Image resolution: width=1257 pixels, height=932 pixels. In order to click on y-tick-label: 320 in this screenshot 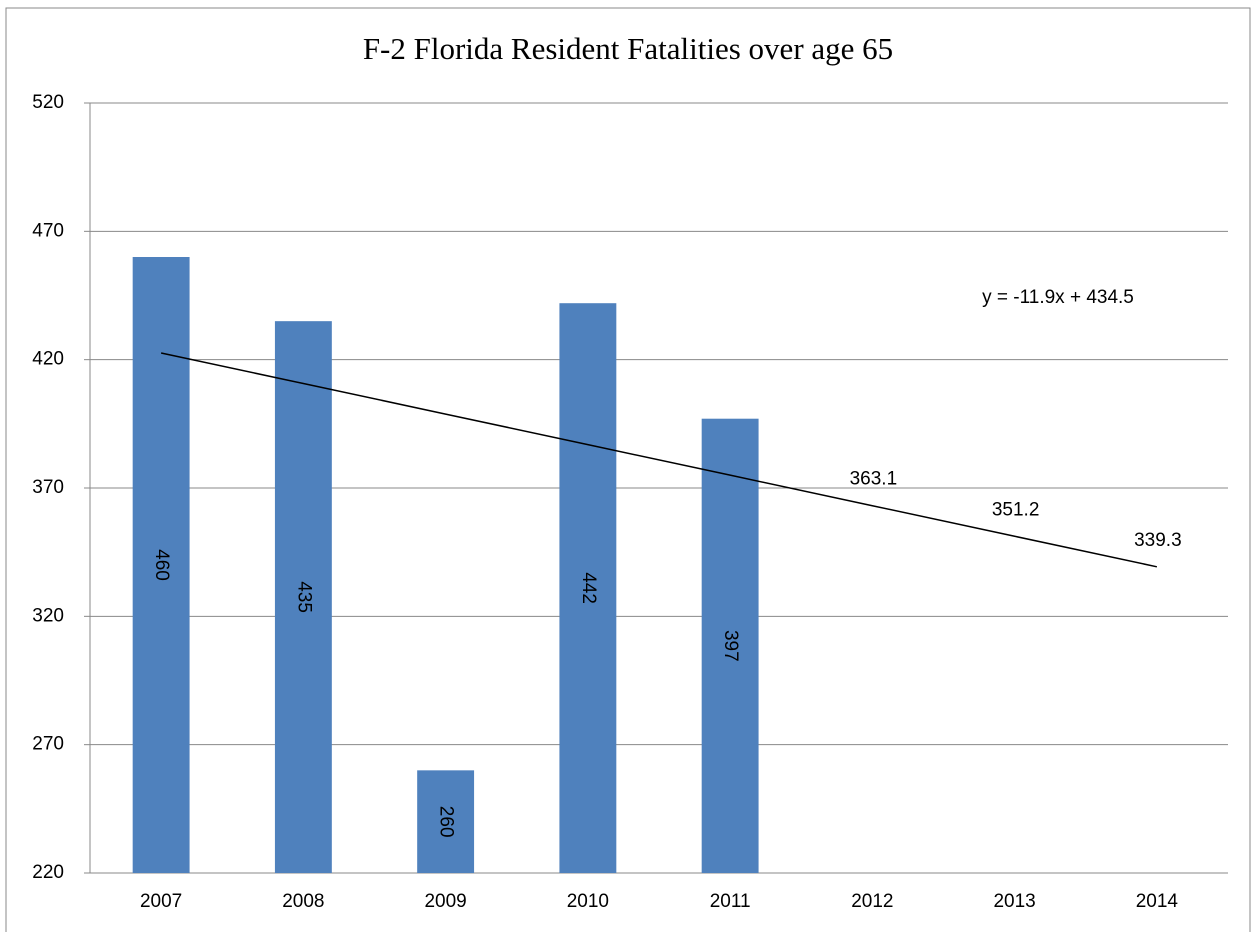, I will do `click(48, 615)`.